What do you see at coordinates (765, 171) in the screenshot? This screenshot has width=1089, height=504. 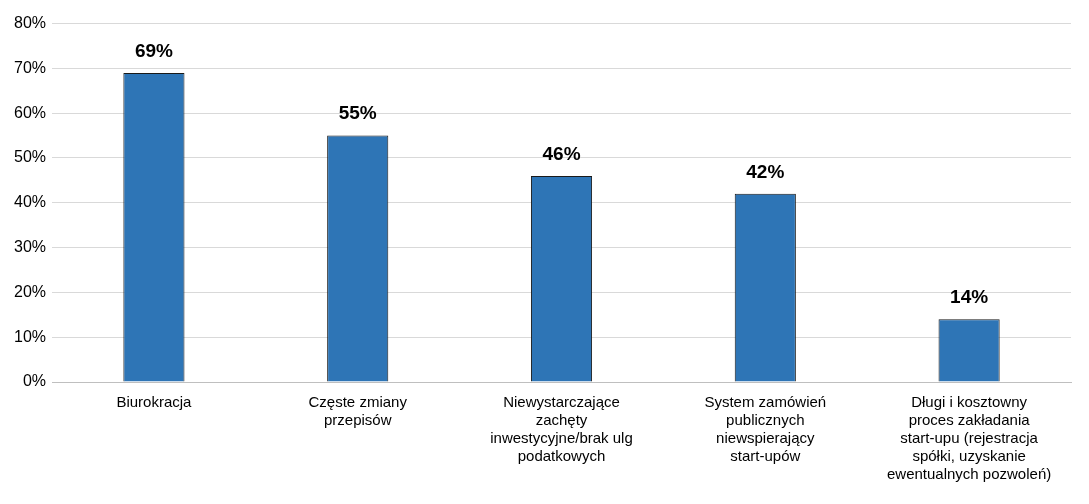 I see `data-label: 42%` at bounding box center [765, 171].